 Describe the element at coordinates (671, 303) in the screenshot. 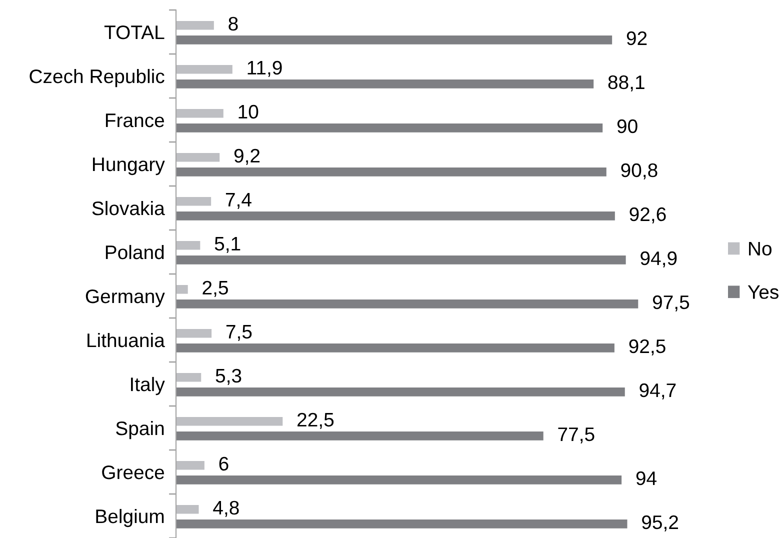

I see `data-label: 97,5` at that location.